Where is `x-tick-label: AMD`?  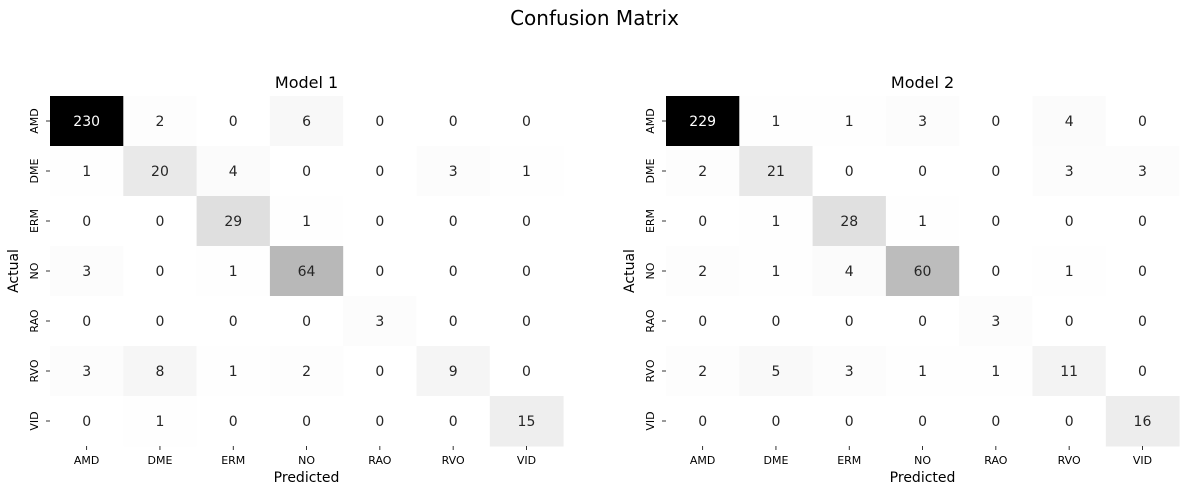
x-tick-label: AMD is located at coordinates (87, 460).